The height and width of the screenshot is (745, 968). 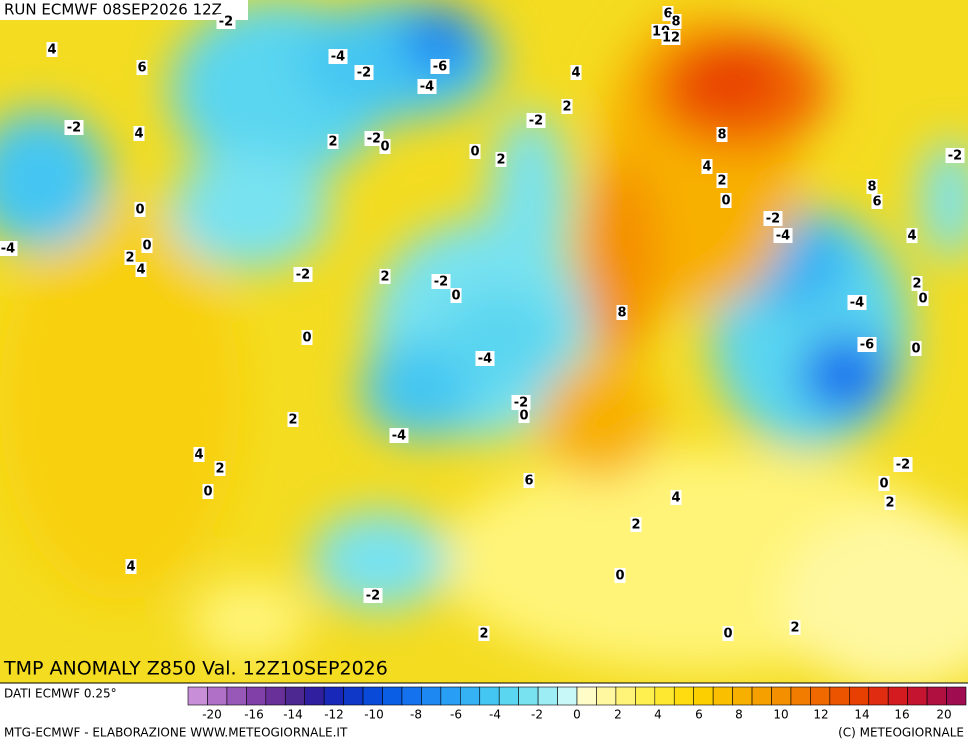 I want to click on contour-label: 6, so click(x=667, y=14).